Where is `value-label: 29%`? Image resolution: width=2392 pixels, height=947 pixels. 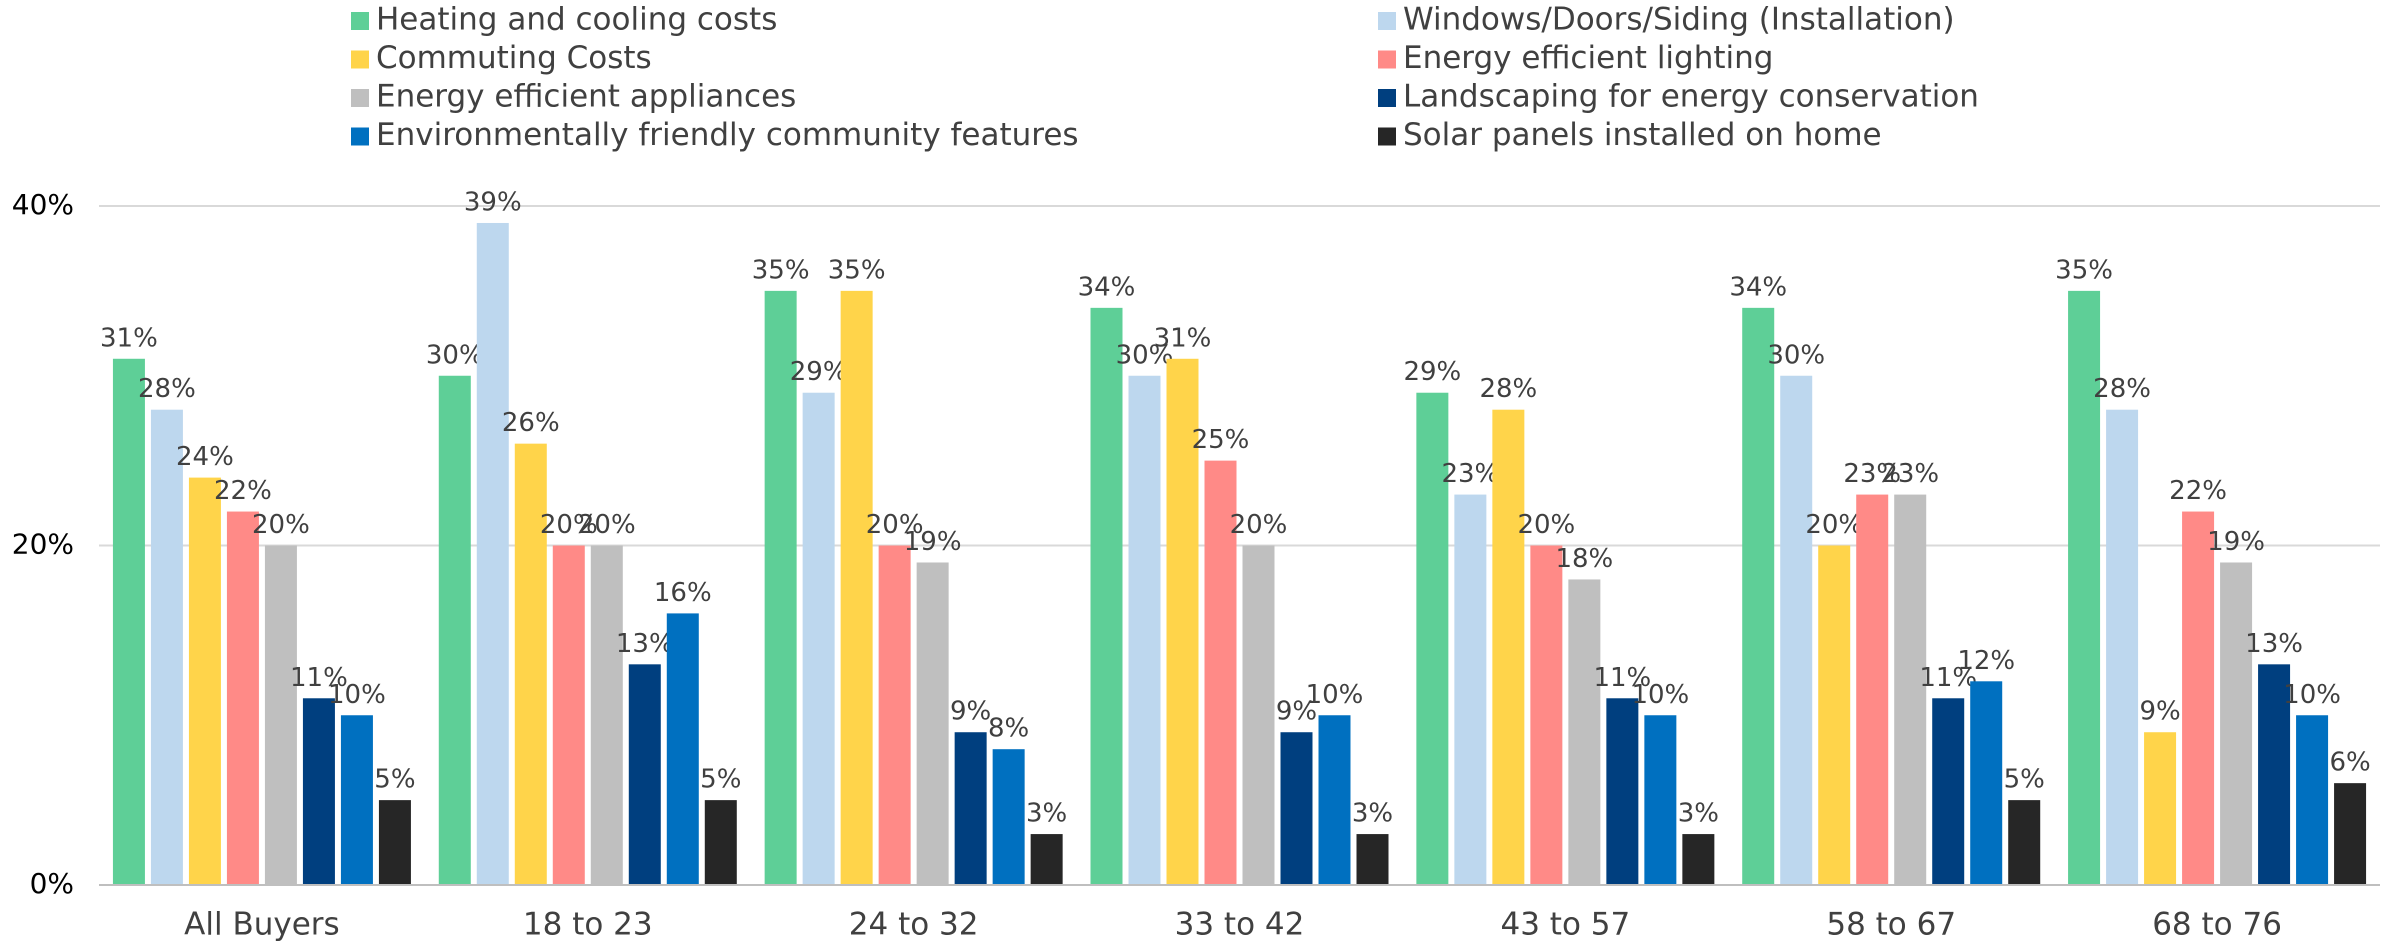 value-label: 29% is located at coordinates (1432, 372).